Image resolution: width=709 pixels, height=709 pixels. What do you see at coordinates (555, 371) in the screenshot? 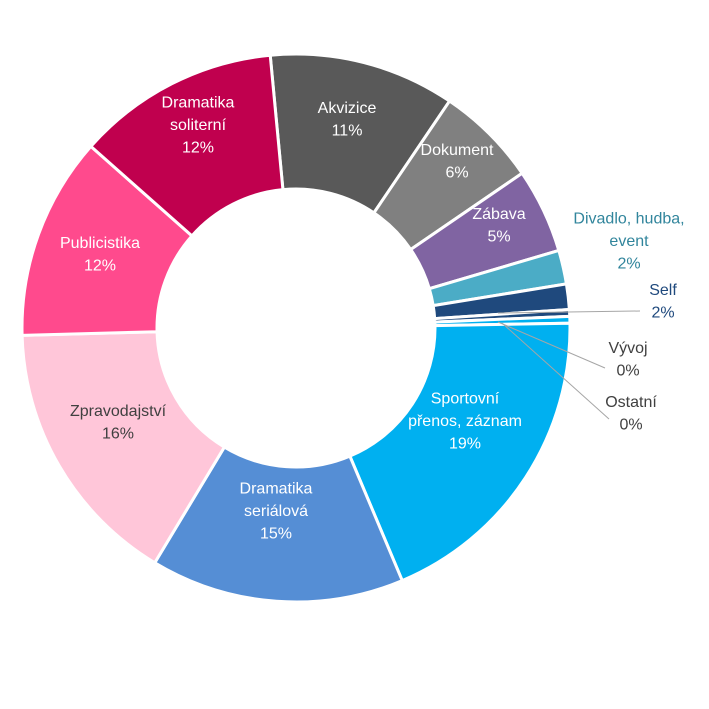
I see `leader-line-ostatni` at bounding box center [555, 371].